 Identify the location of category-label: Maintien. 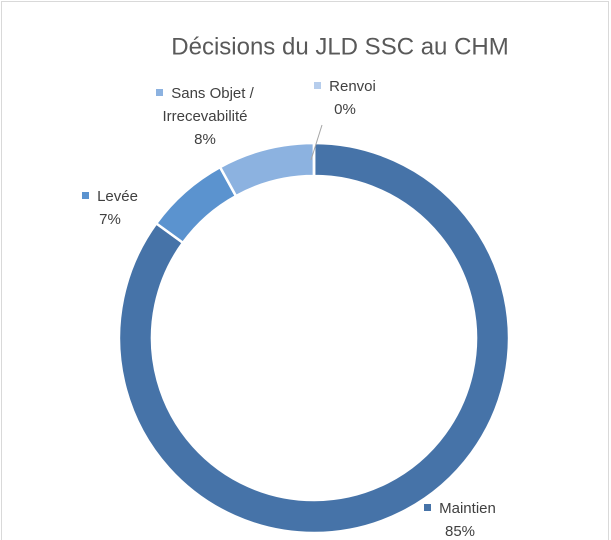
(467, 508).